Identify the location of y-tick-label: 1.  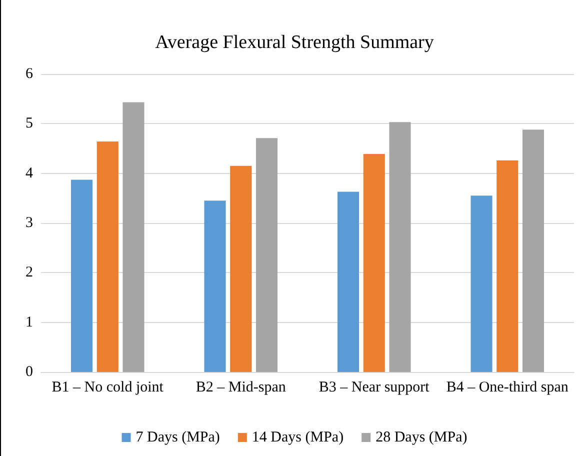
(29, 322).